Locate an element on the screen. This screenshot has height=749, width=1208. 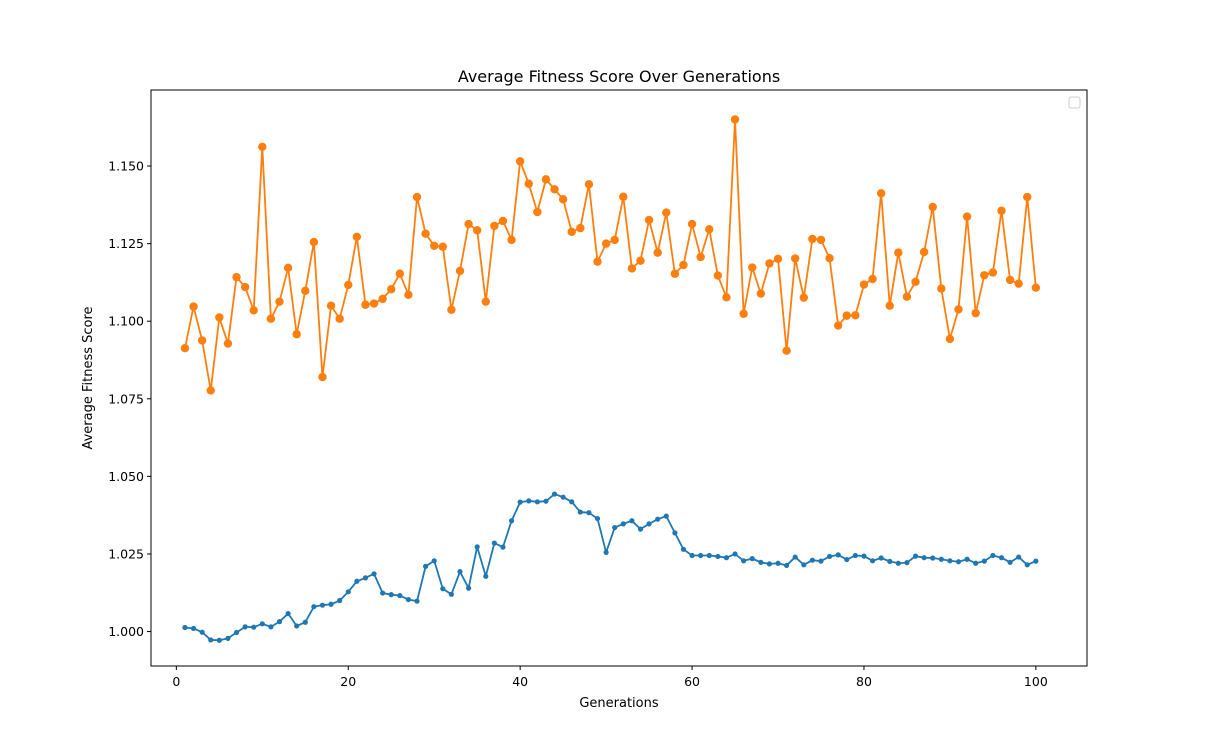
x-tick-label: 100 is located at coordinates (1036, 681).